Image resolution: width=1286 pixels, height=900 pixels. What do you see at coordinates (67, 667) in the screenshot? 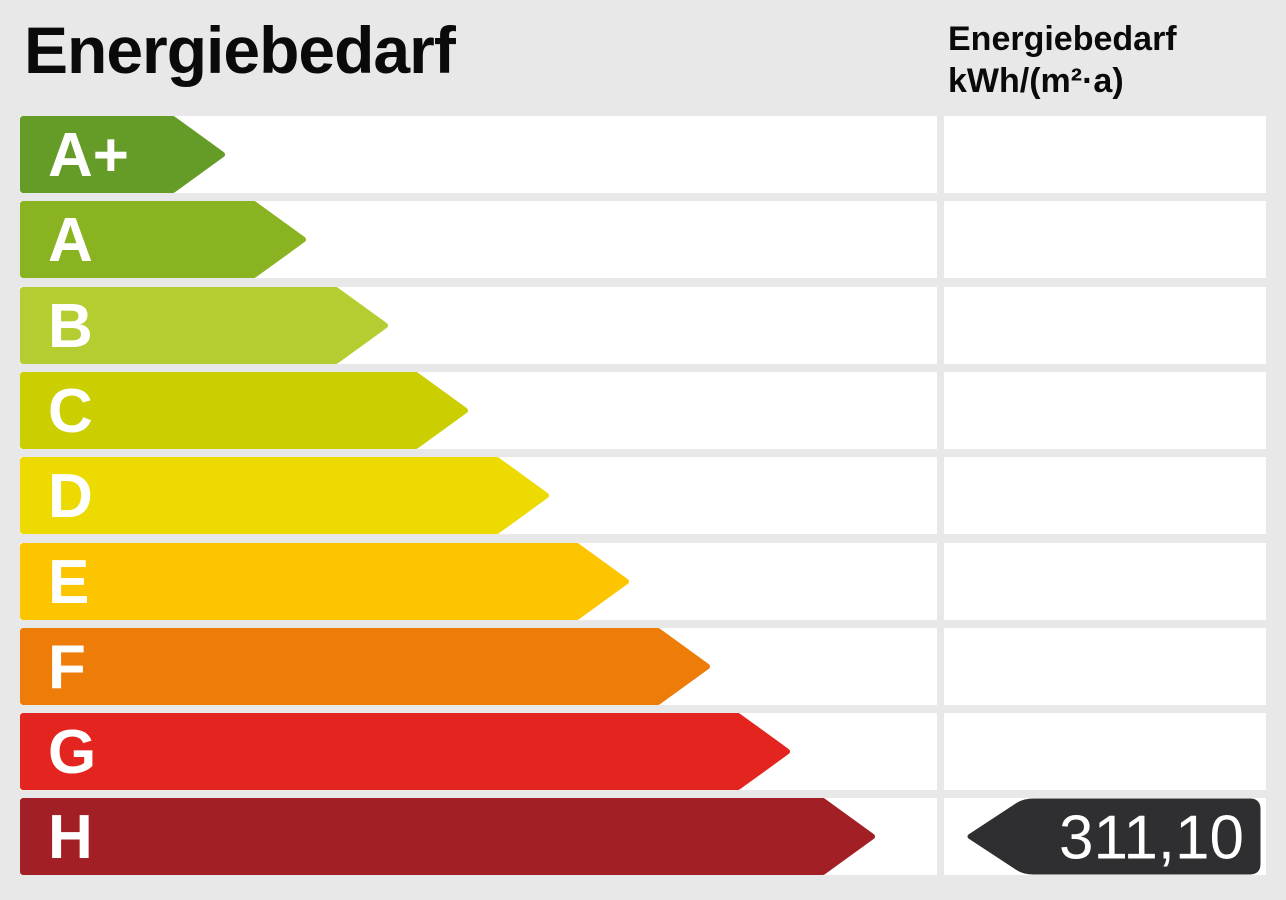
I see `class-label-F: F` at bounding box center [67, 667].